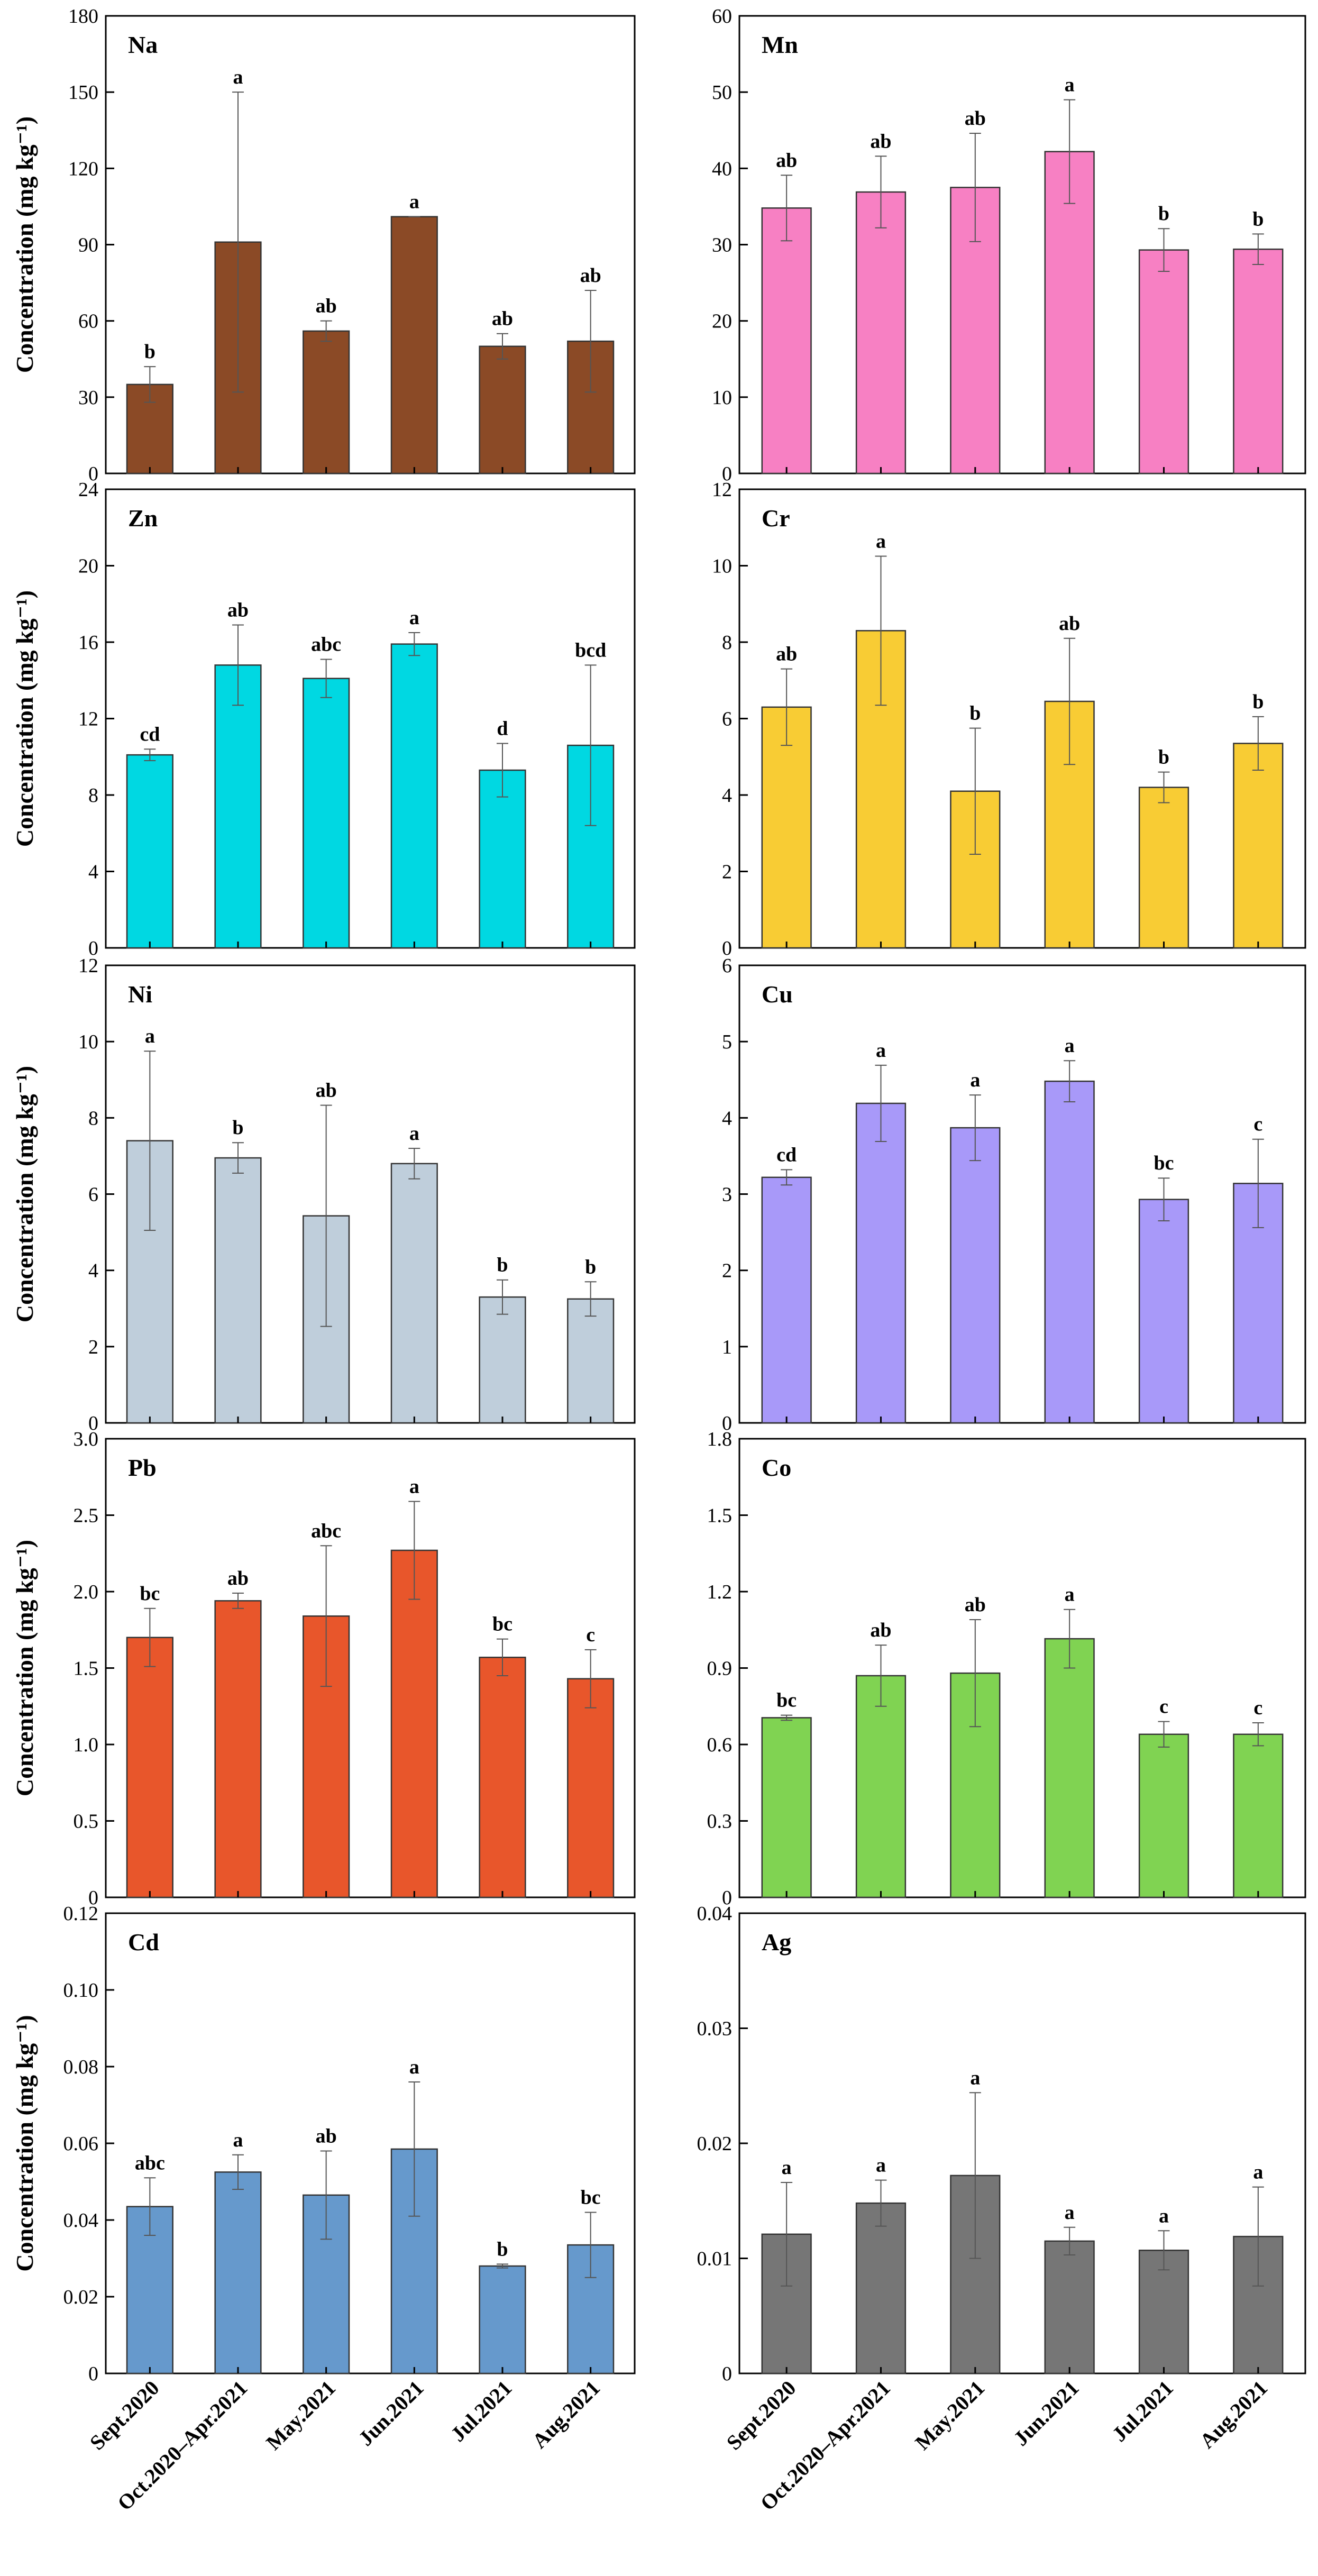 This screenshot has height=2576, width=1318. What do you see at coordinates (143, 1943) in the screenshot?
I see `panel-title-cd: Cd` at bounding box center [143, 1943].